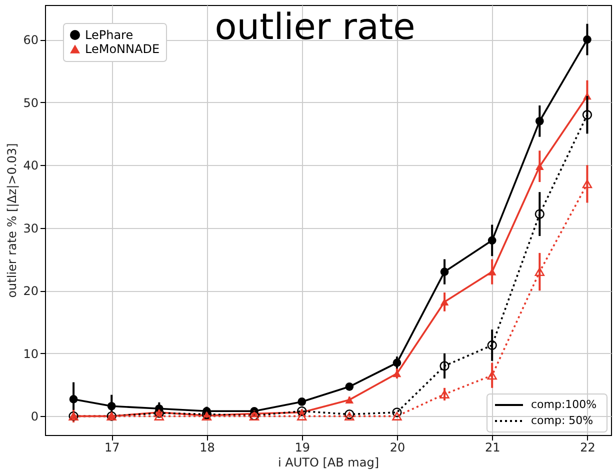 The width and height of the screenshot is (616, 473). I want to click on x-tick-label: 20, so click(398, 447).